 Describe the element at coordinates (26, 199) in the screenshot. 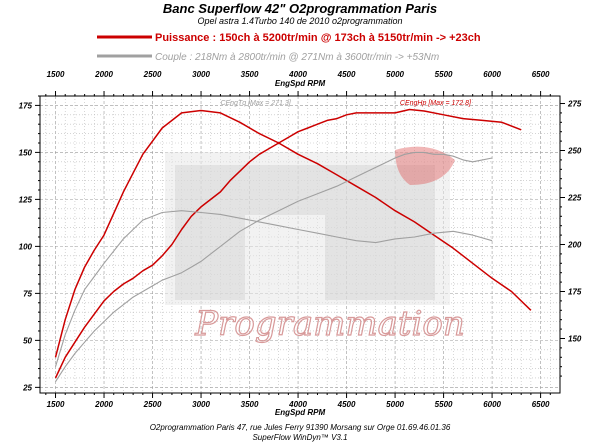

I see `left-tick-label: 125` at that location.